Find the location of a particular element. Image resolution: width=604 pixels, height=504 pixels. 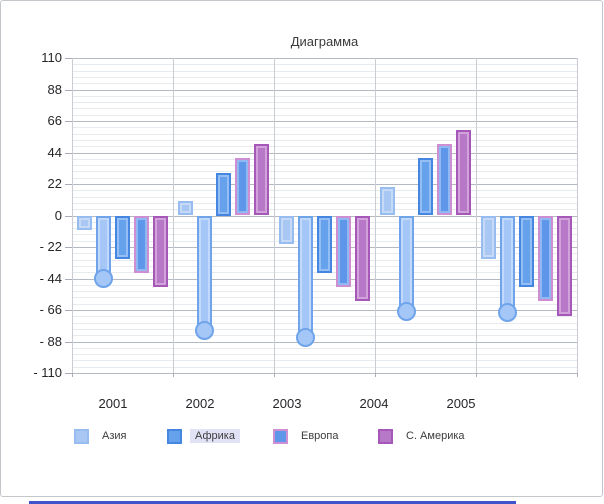

bar-Европа-2002 is located at coordinates (242, 187).